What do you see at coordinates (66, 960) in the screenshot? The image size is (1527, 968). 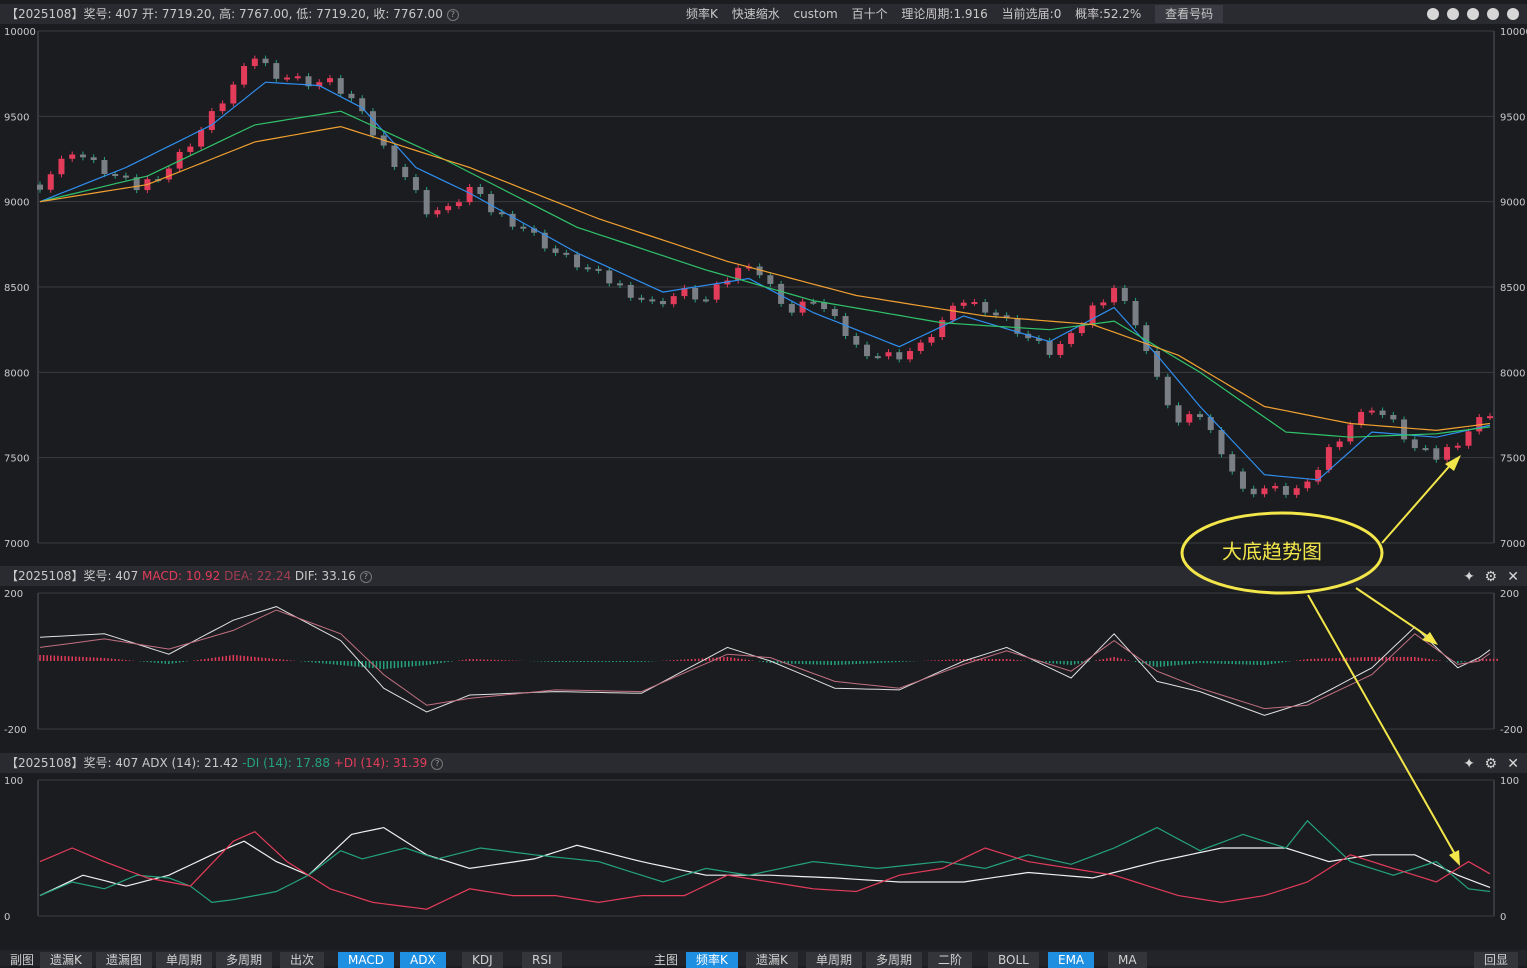 I see `tab-sub-0: 遗漏K` at bounding box center [66, 960].